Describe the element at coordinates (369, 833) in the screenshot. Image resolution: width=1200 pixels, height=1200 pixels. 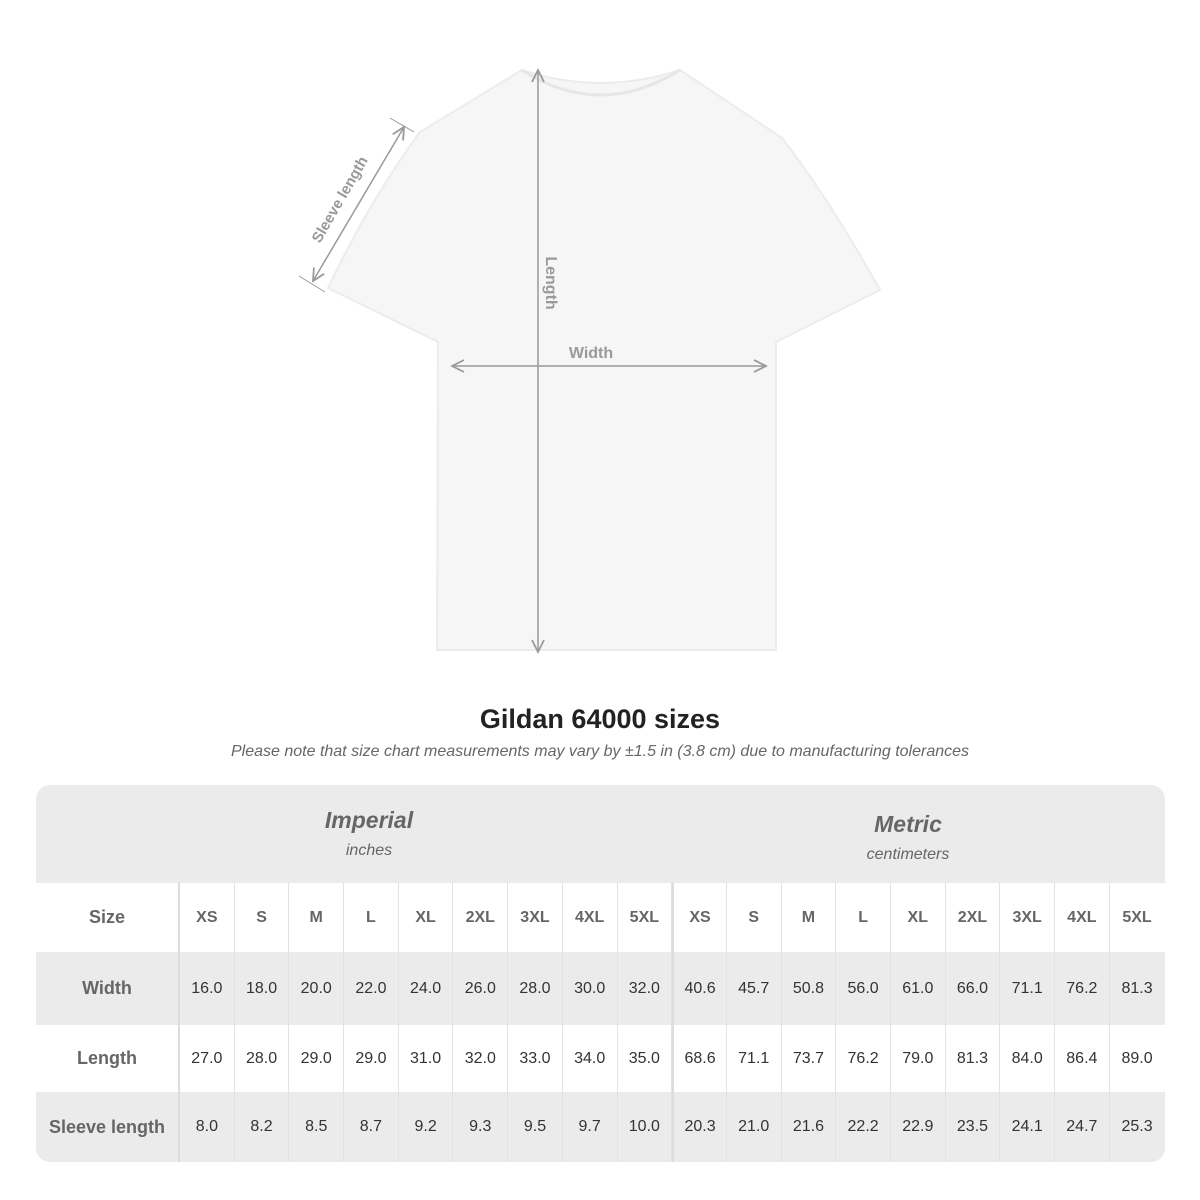
I see `imperial-group: Imperial inches` at that location.